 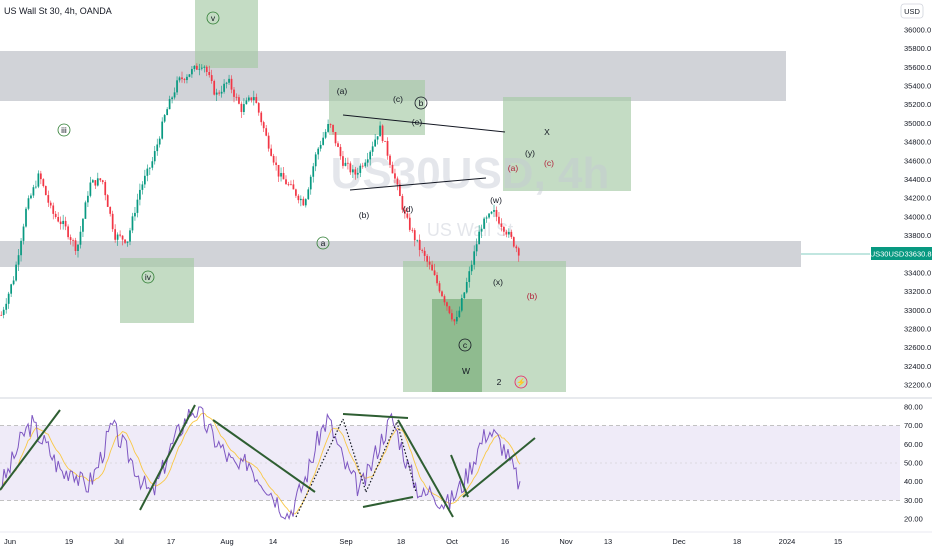 I want to click on time-axis-tick: Sep, so click(x=345, y=541).